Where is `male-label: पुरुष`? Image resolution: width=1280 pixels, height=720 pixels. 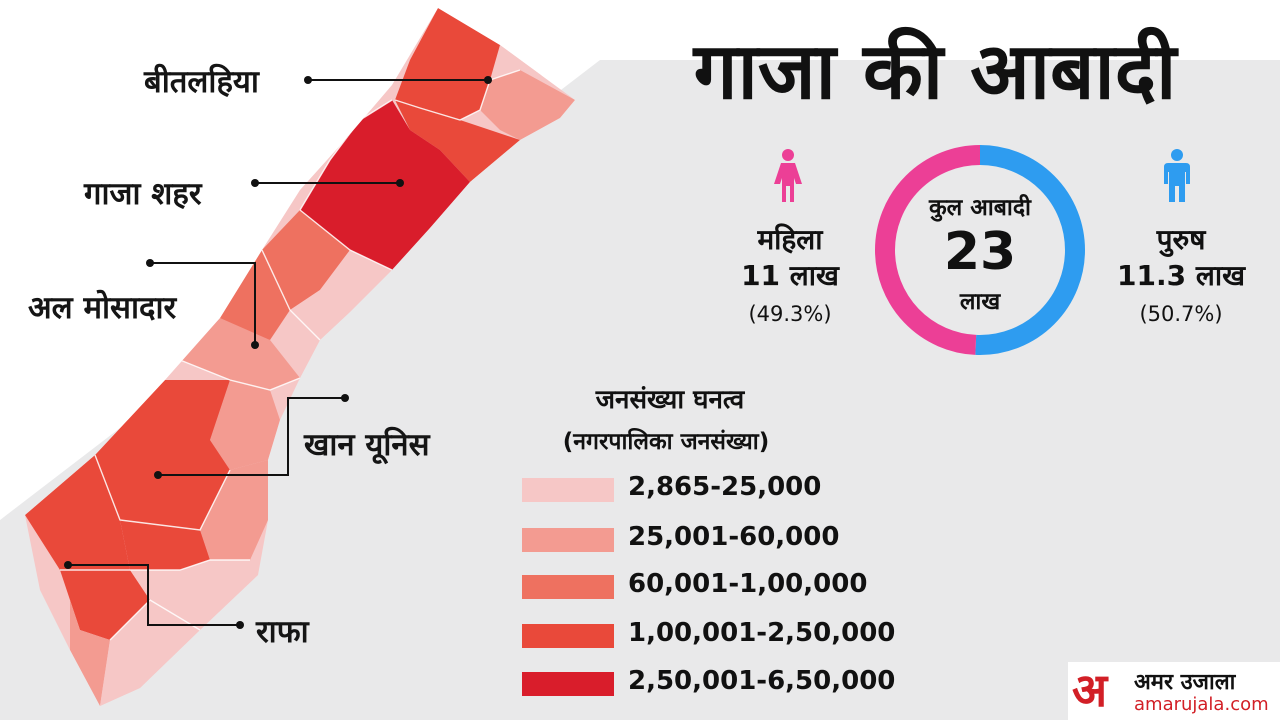 male-label: पुरुष is located at coordinates (1181, 239).